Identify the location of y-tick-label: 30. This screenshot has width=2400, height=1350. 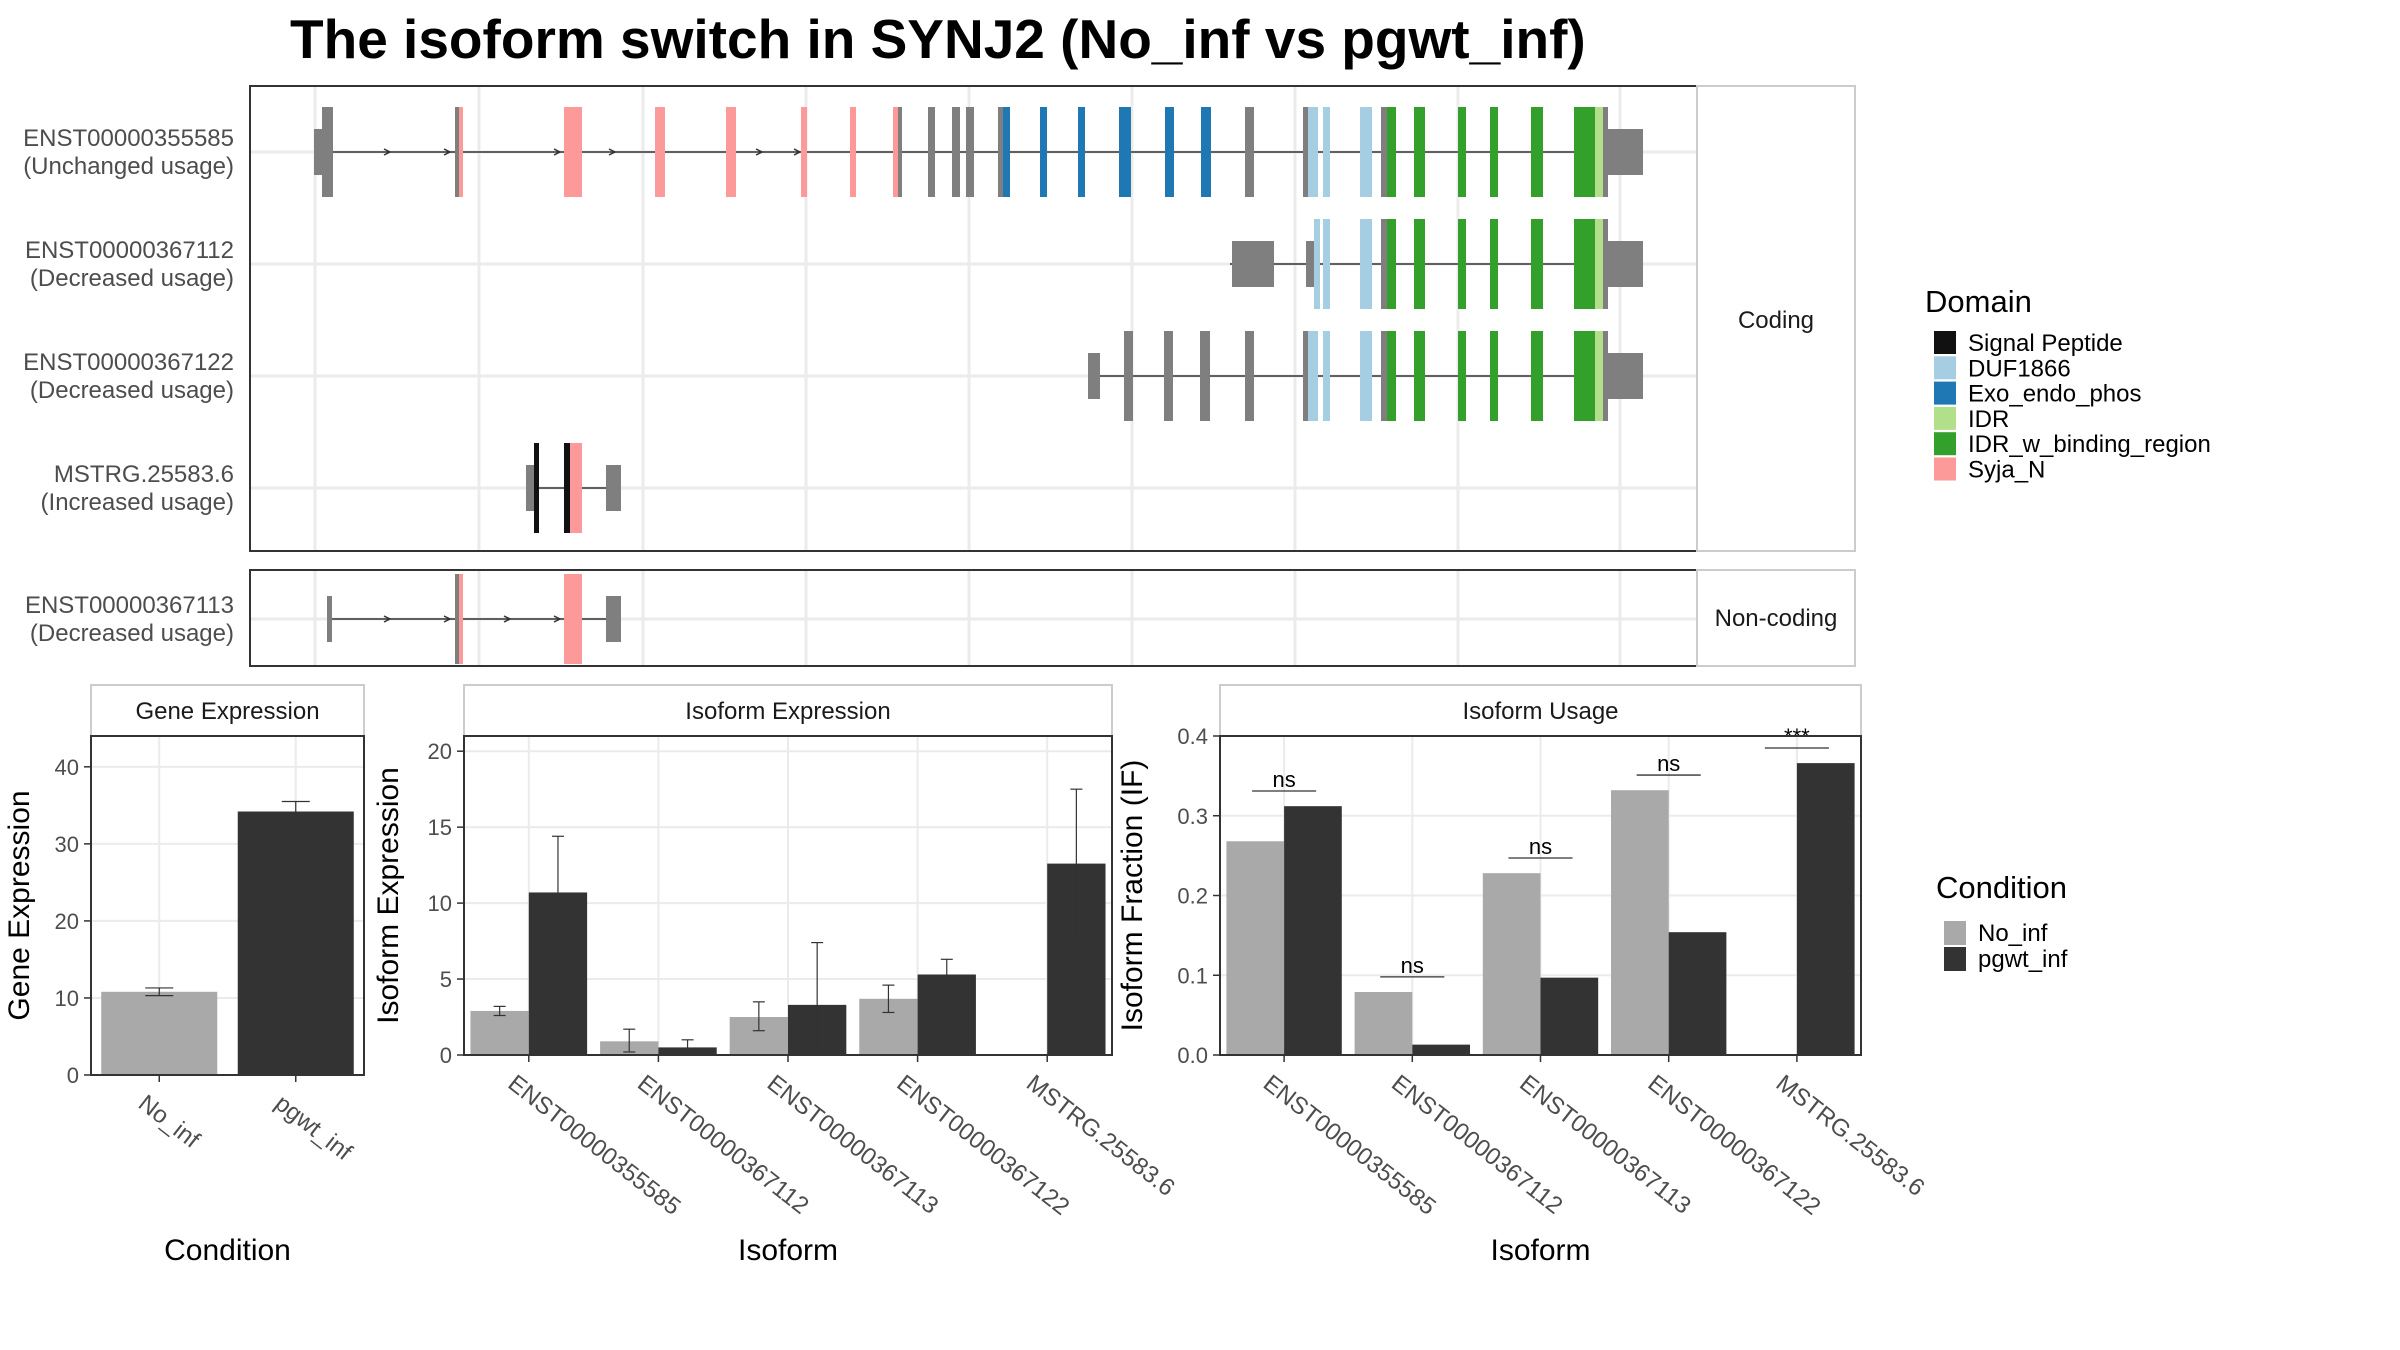
(67, 844).